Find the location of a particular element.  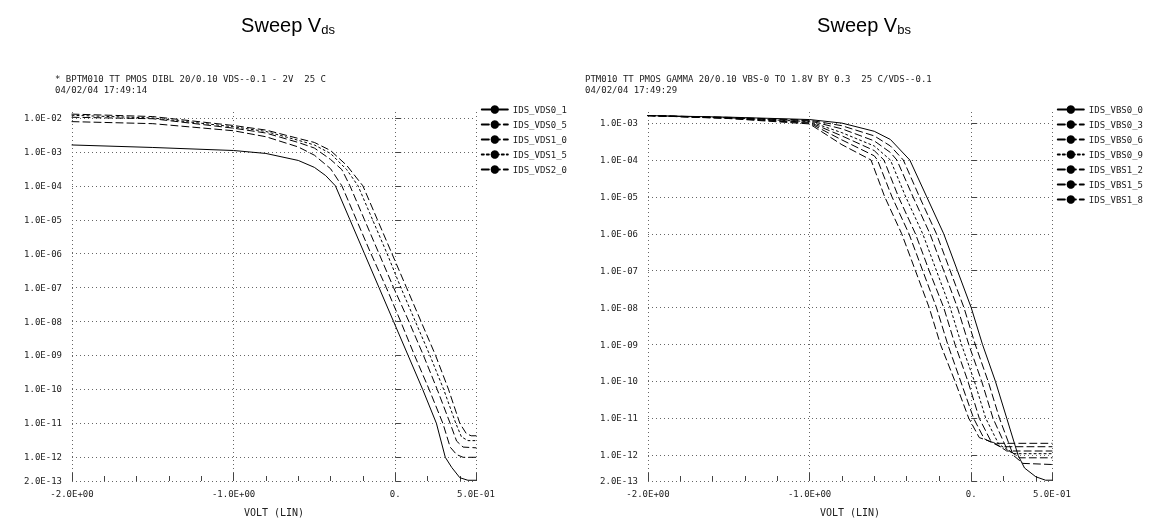

legend-label: IDS_VBS1_8 is located at coordinates (1115, 199).